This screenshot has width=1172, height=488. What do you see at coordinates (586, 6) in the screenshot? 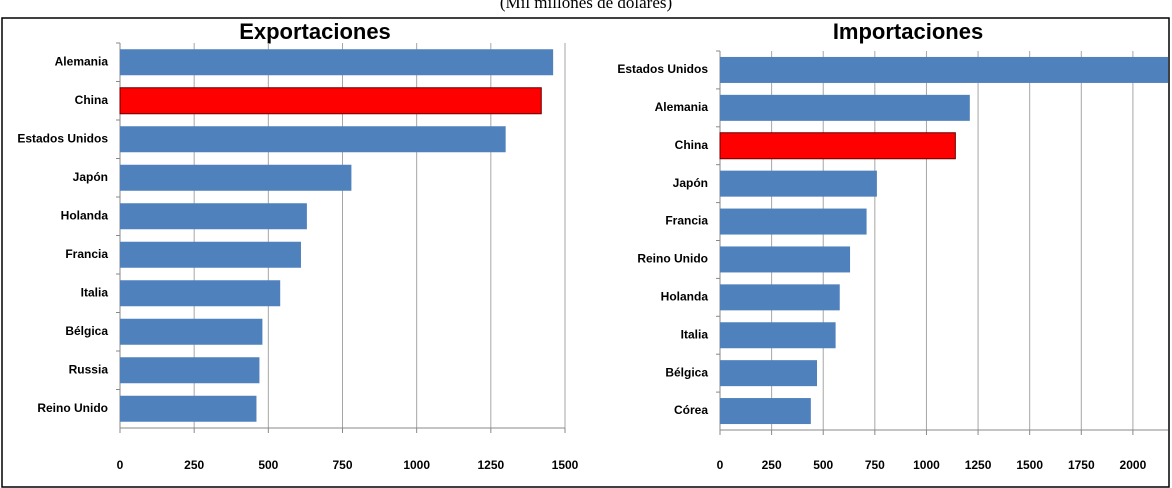
I see `subtitle: (Mil millones de dólares)` at bounding box center [586, 6].